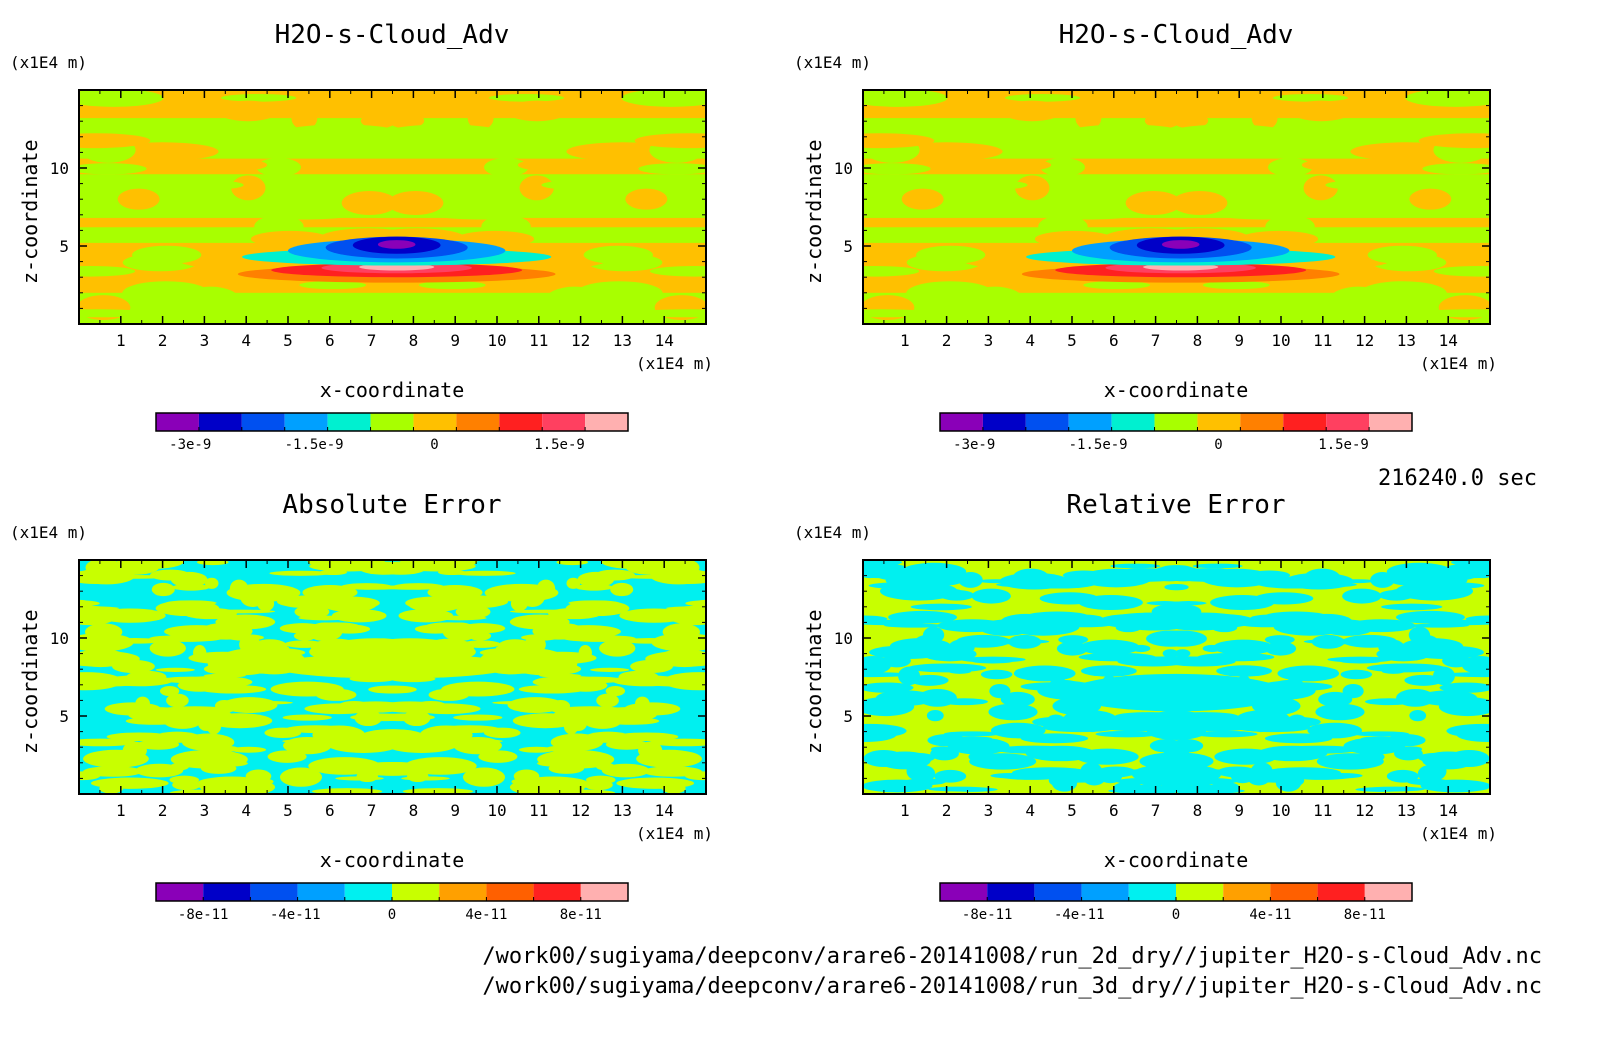 The image size is (1604, 1054). I want to click on colorbar-tick-label: -4e-11, so click(295, 915).